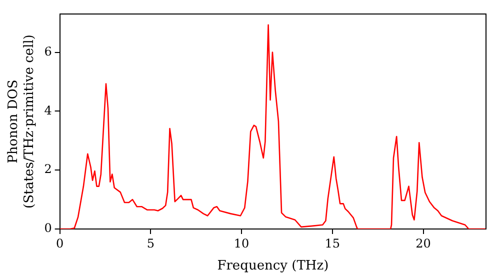 The height and width of the screenshot is (280, 500). What do you see at coordinates (48, 228) in the screenshot?
I see `y-tick-label: 0` at bounding box center [48, 228].